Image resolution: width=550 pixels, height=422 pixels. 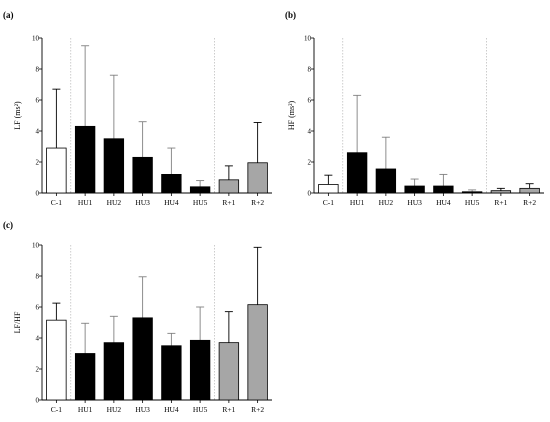 What do you see at coordinates (17, 322) in the screenshot?
I see `y-axis-label: LF/HF` at bounding box center [17, 322].